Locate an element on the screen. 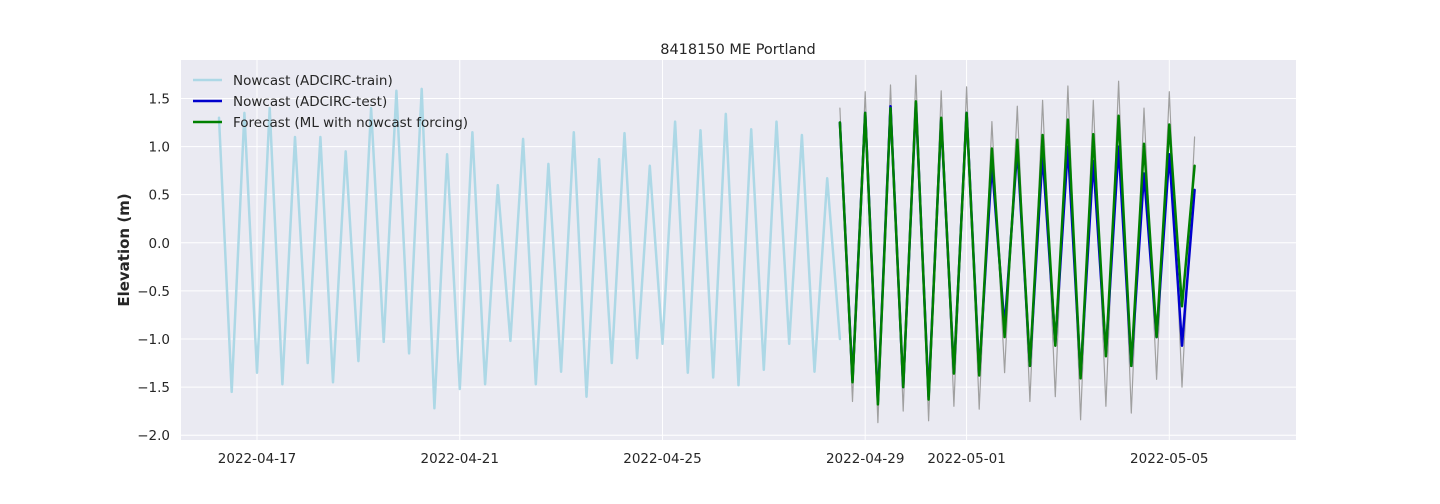 The image size is (1440, 504). y-tick-label: 0.5 is located at coordinates (159, 196).